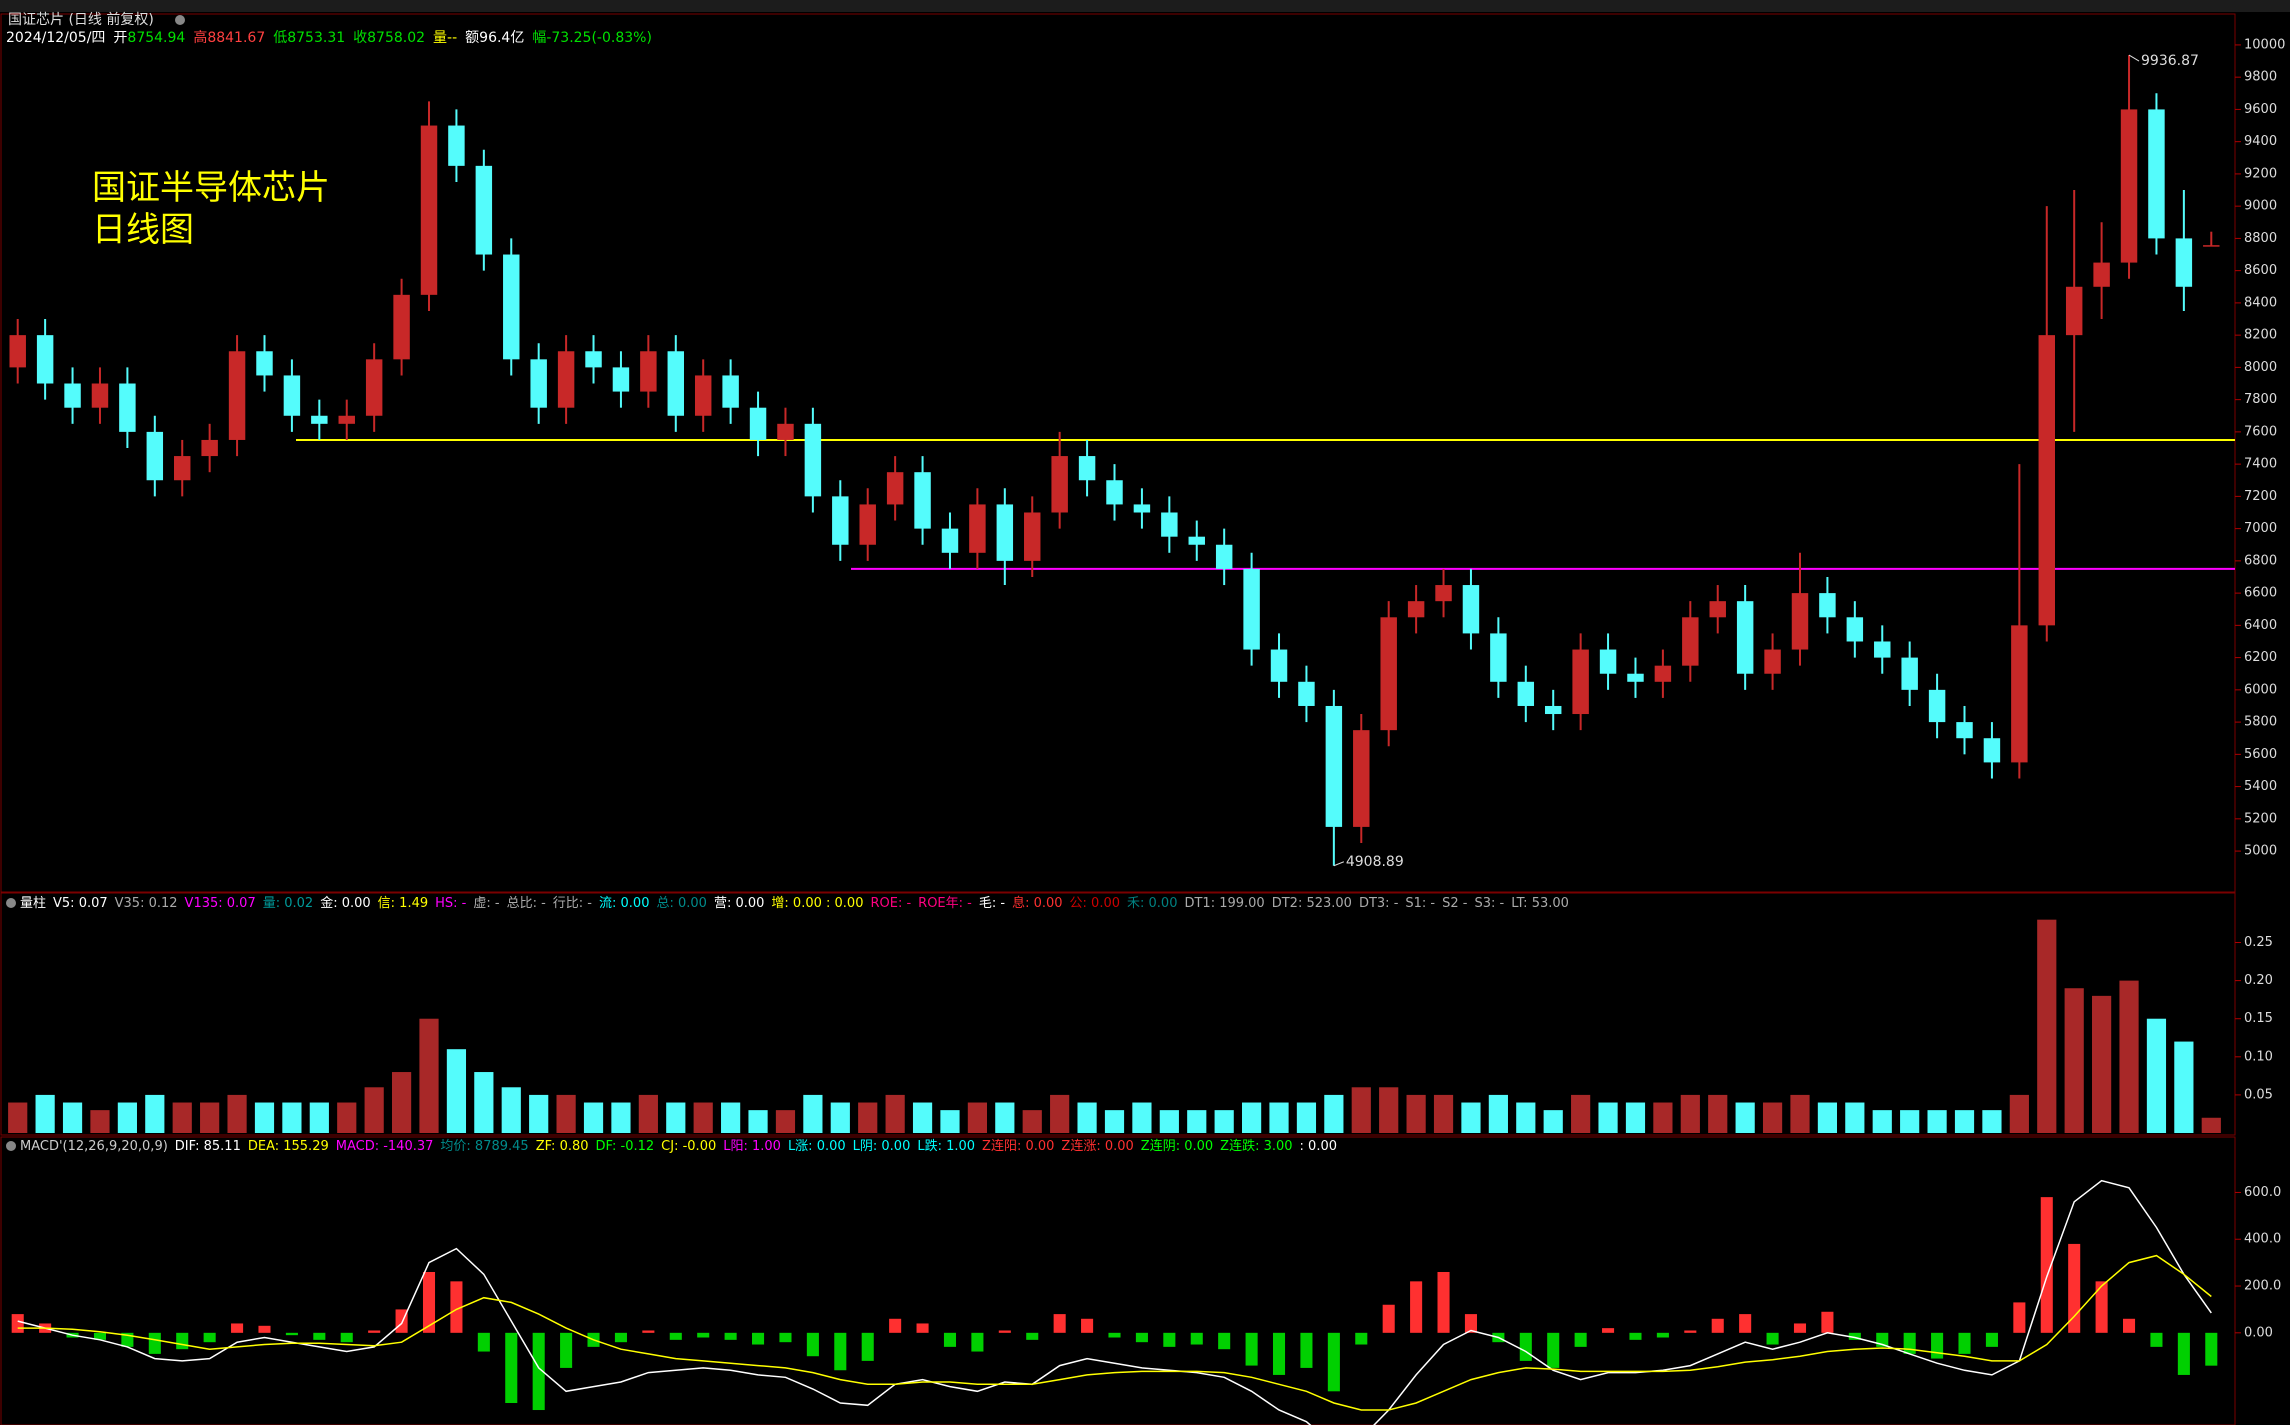  Describe the element at coordinates (484, 1146) in the screenshot. I see `indicator-item: 均价: 8789.45` at that location.